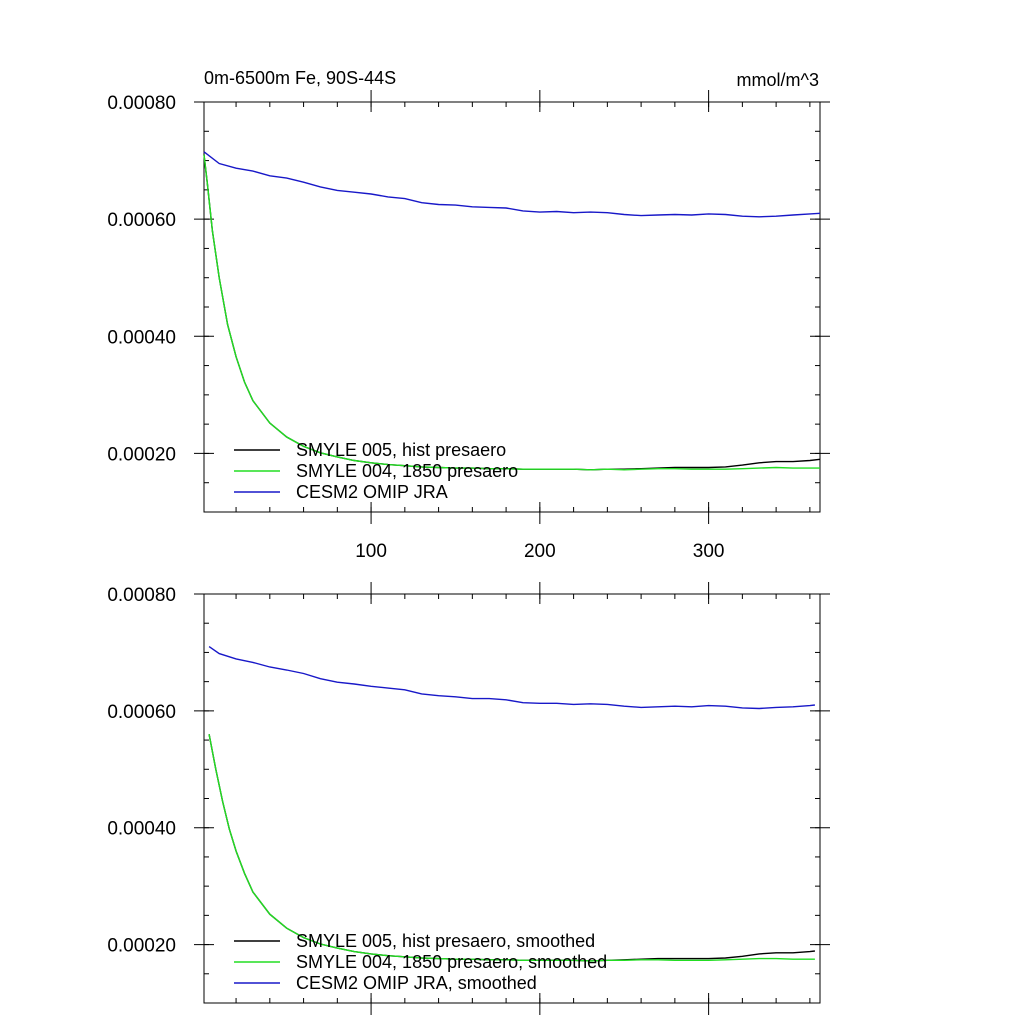 The width and height of the screenshot is (1024, 1024). I want to click on legend-label: SMYLE 004, 1850 presaero, so click(407, 471).